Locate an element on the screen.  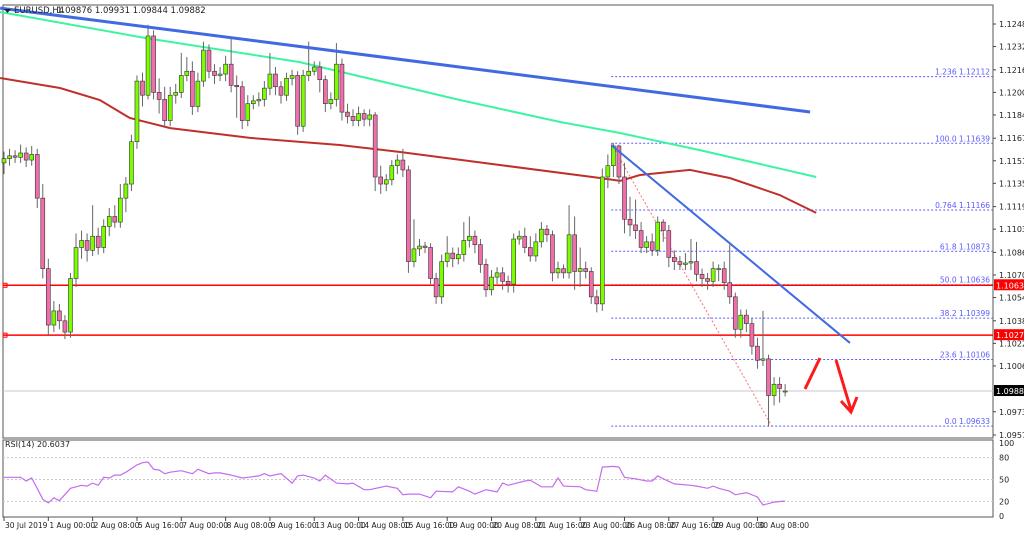
rsi-axis-label: 50 is located at coordinates (1004, 480).